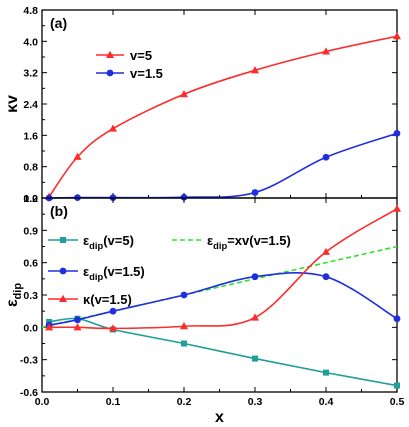  Describe the element at coordinates (129, 64) in the screenshot. I see `legend-a: v=5 v=1.5` at that location.